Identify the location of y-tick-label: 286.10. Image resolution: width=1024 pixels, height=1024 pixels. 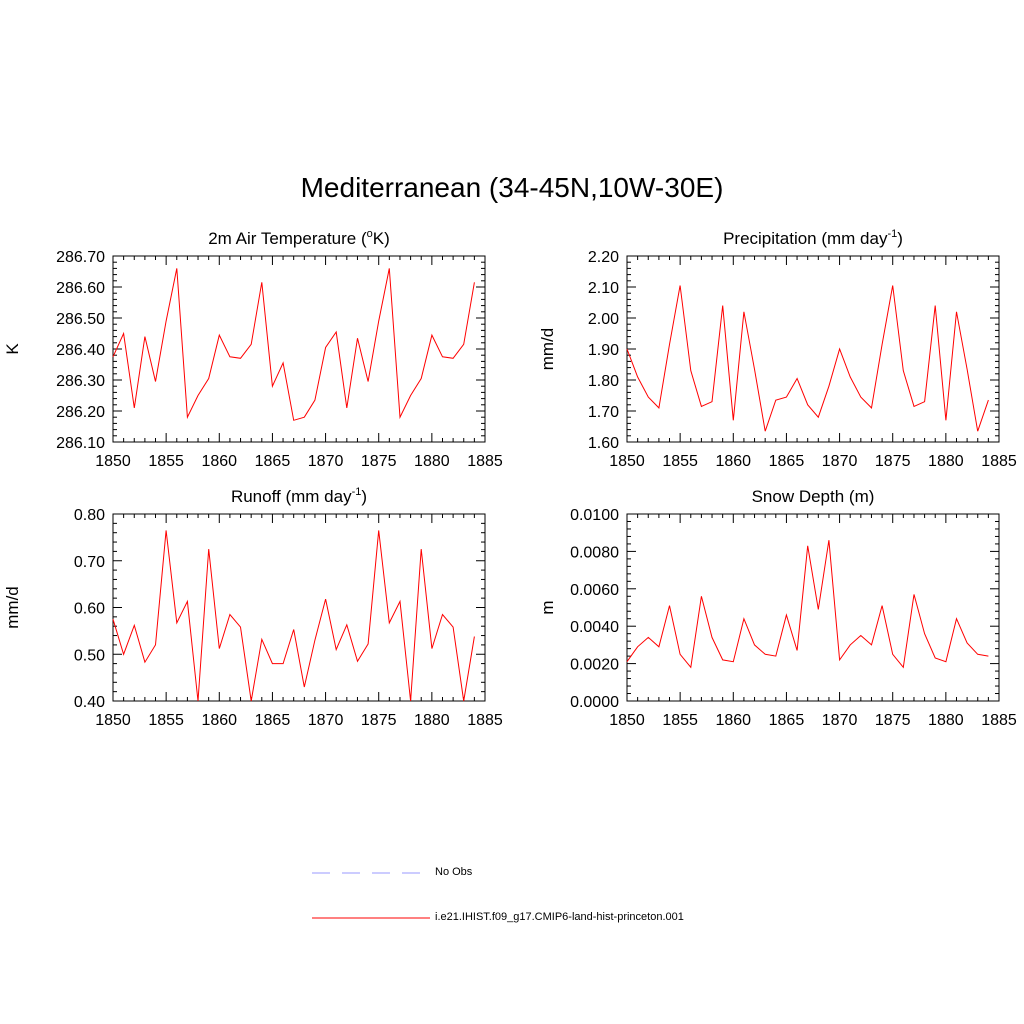
(80, 443).